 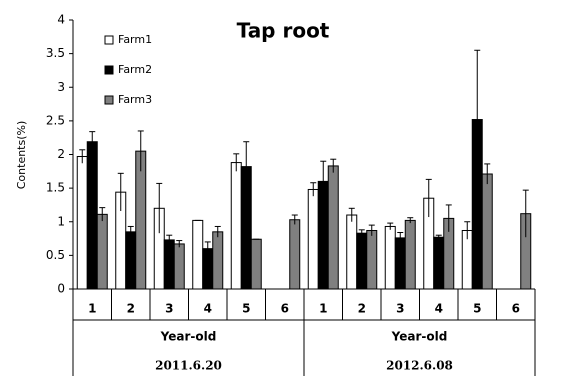 What do you see at coordinates (188, 366) in the screenshot?
I see `group-date: 2011.6.20` at bounding box center [188, 366].